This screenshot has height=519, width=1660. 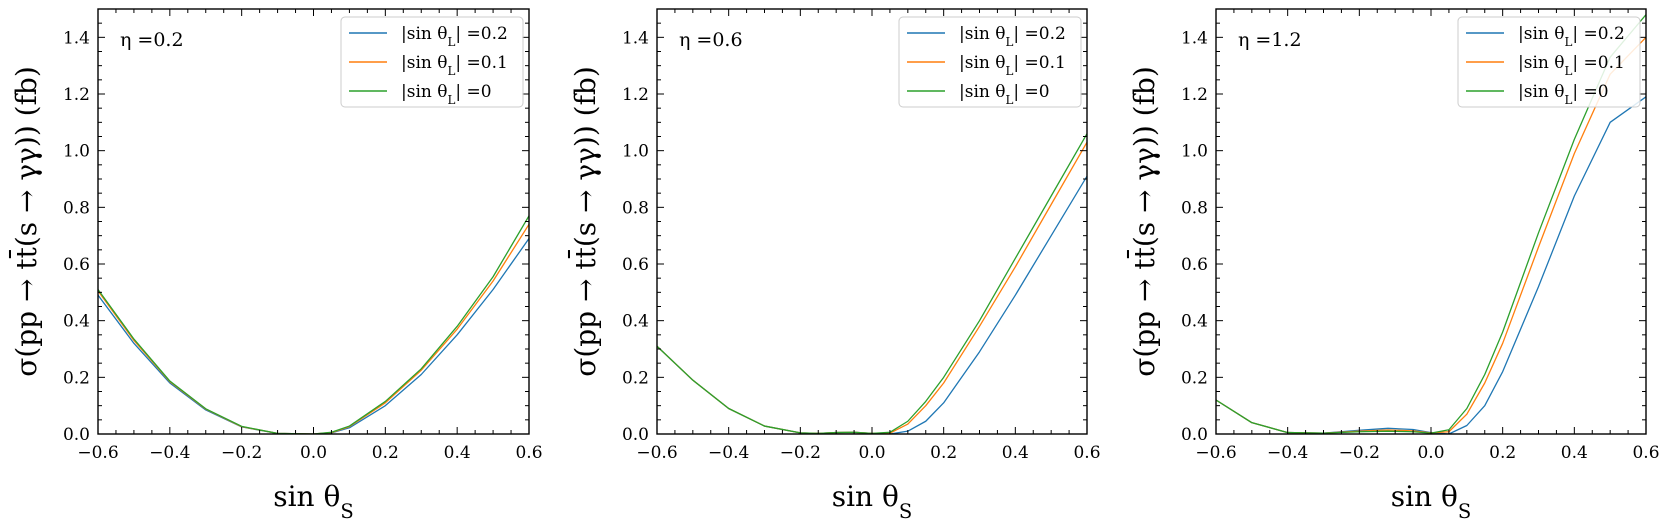 I want to click on eta-annotation: η =0.2, so click(x=152, y=40).